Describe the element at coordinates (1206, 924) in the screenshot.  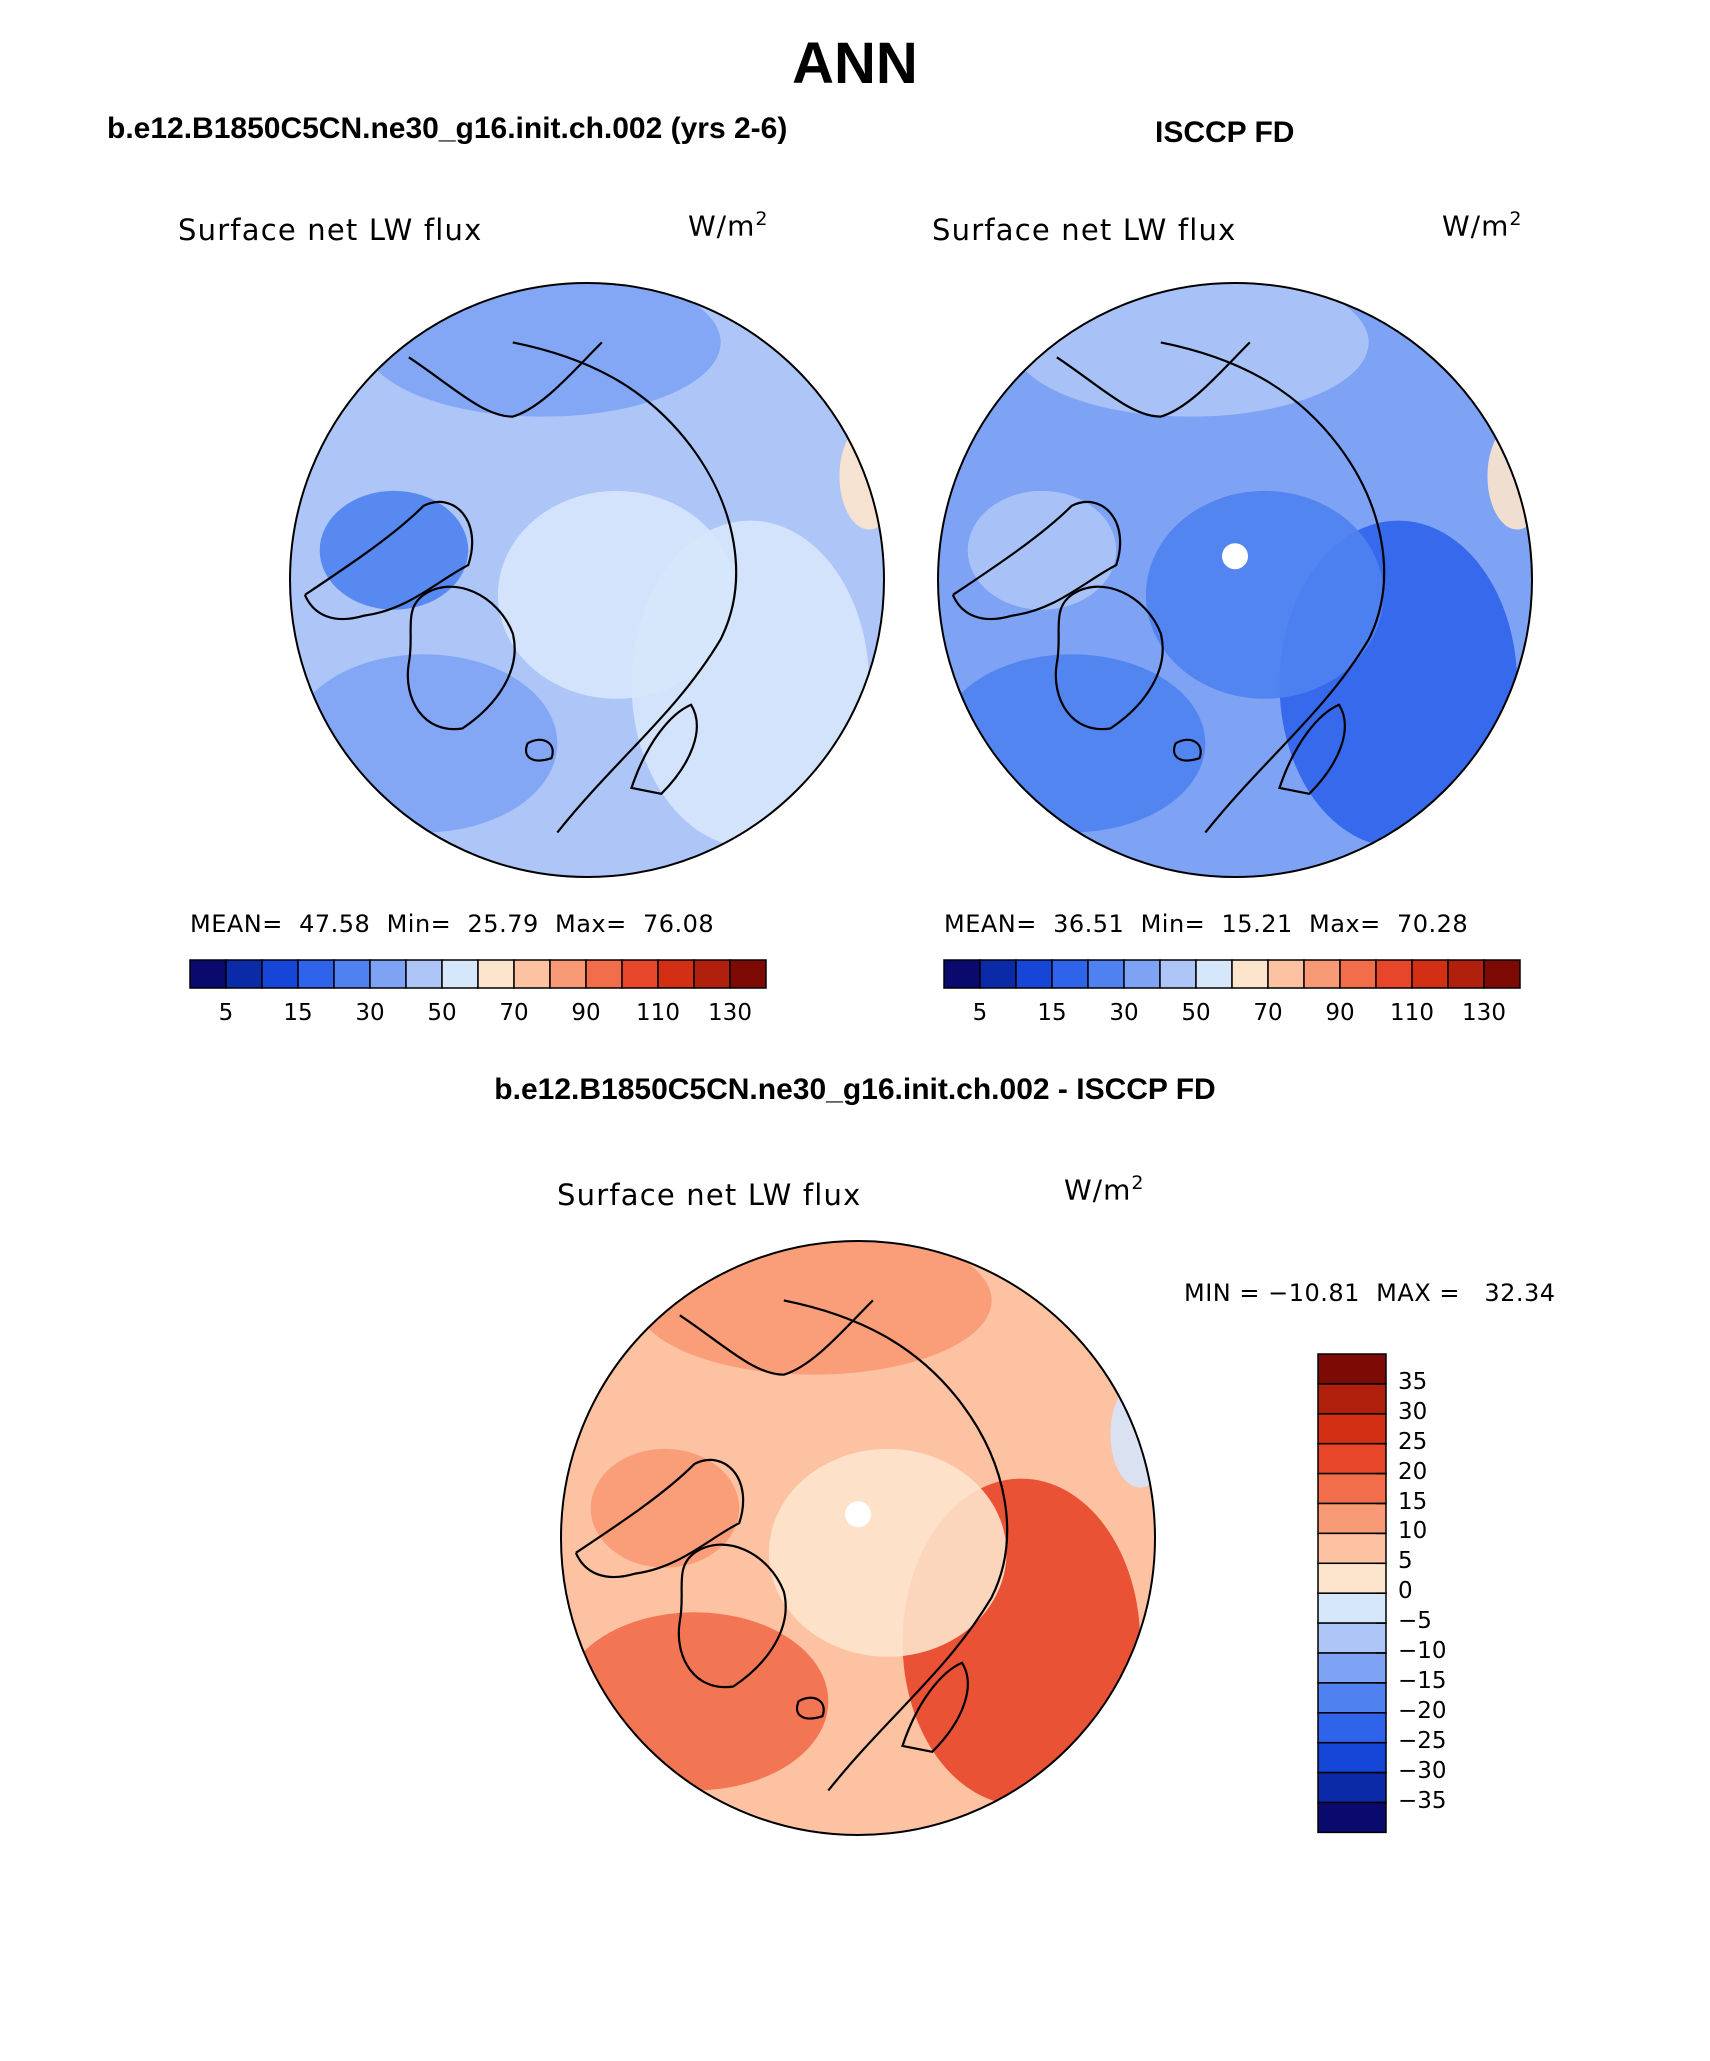
I see `obs-stats-text: MEAN= 36.51 Min= 15.21 Max= 70.28` at that location.